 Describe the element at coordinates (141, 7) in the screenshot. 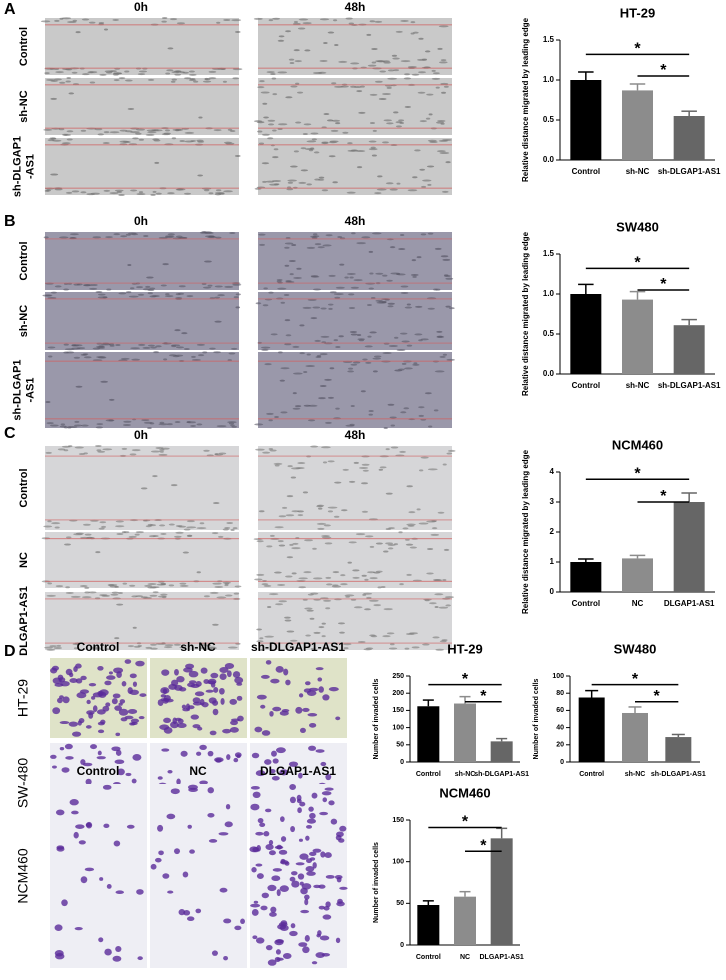

I see `column-header: 0h` at that location.